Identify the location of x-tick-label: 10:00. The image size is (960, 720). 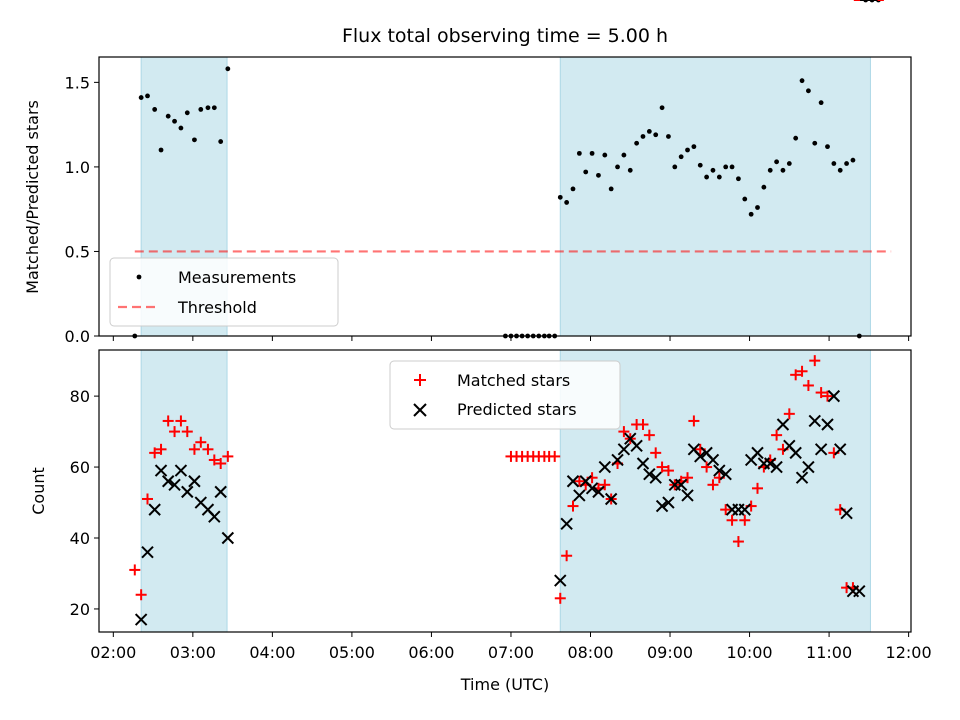
(749, 652).